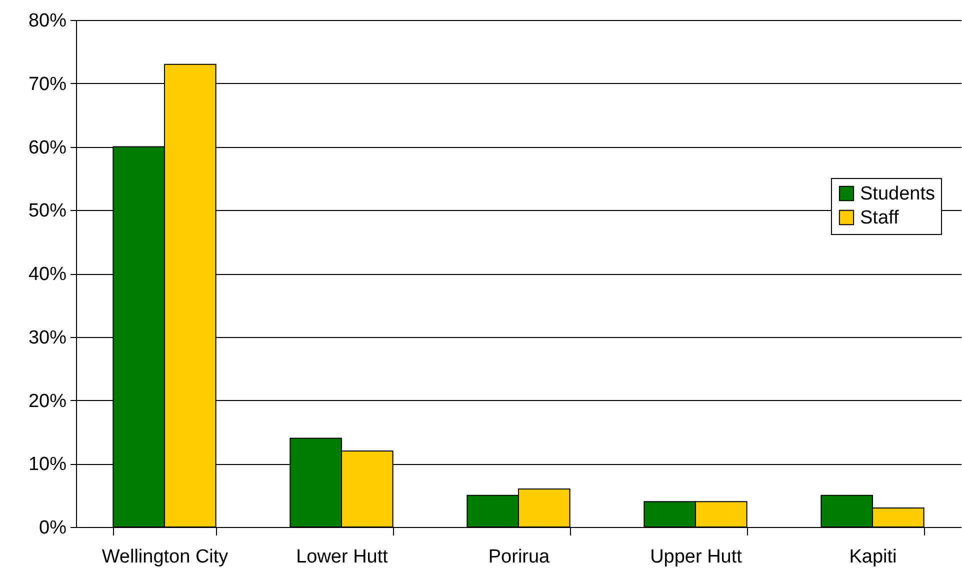 Image resolution: width=962 pixels, height=572 pixels. I want to click on y-tick-label: 40%, so click(47, 274).